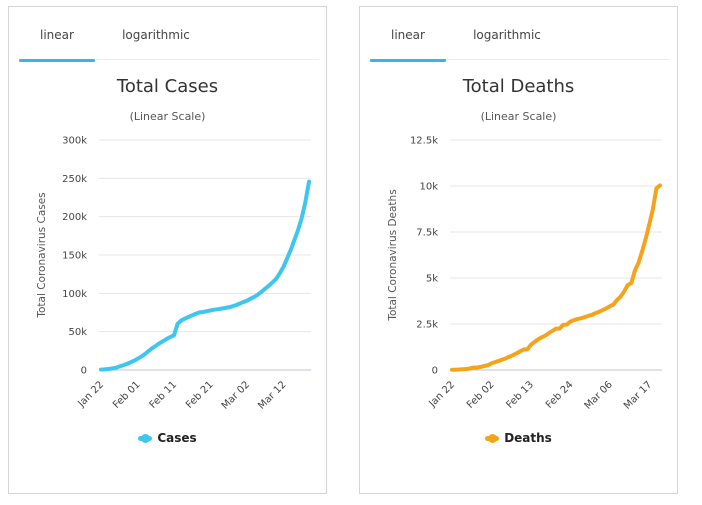 The image size is (702, 505). Describe the element at coordinates (77, 332) in the screenshot. I see `y-tick-label: 50k` at that location.